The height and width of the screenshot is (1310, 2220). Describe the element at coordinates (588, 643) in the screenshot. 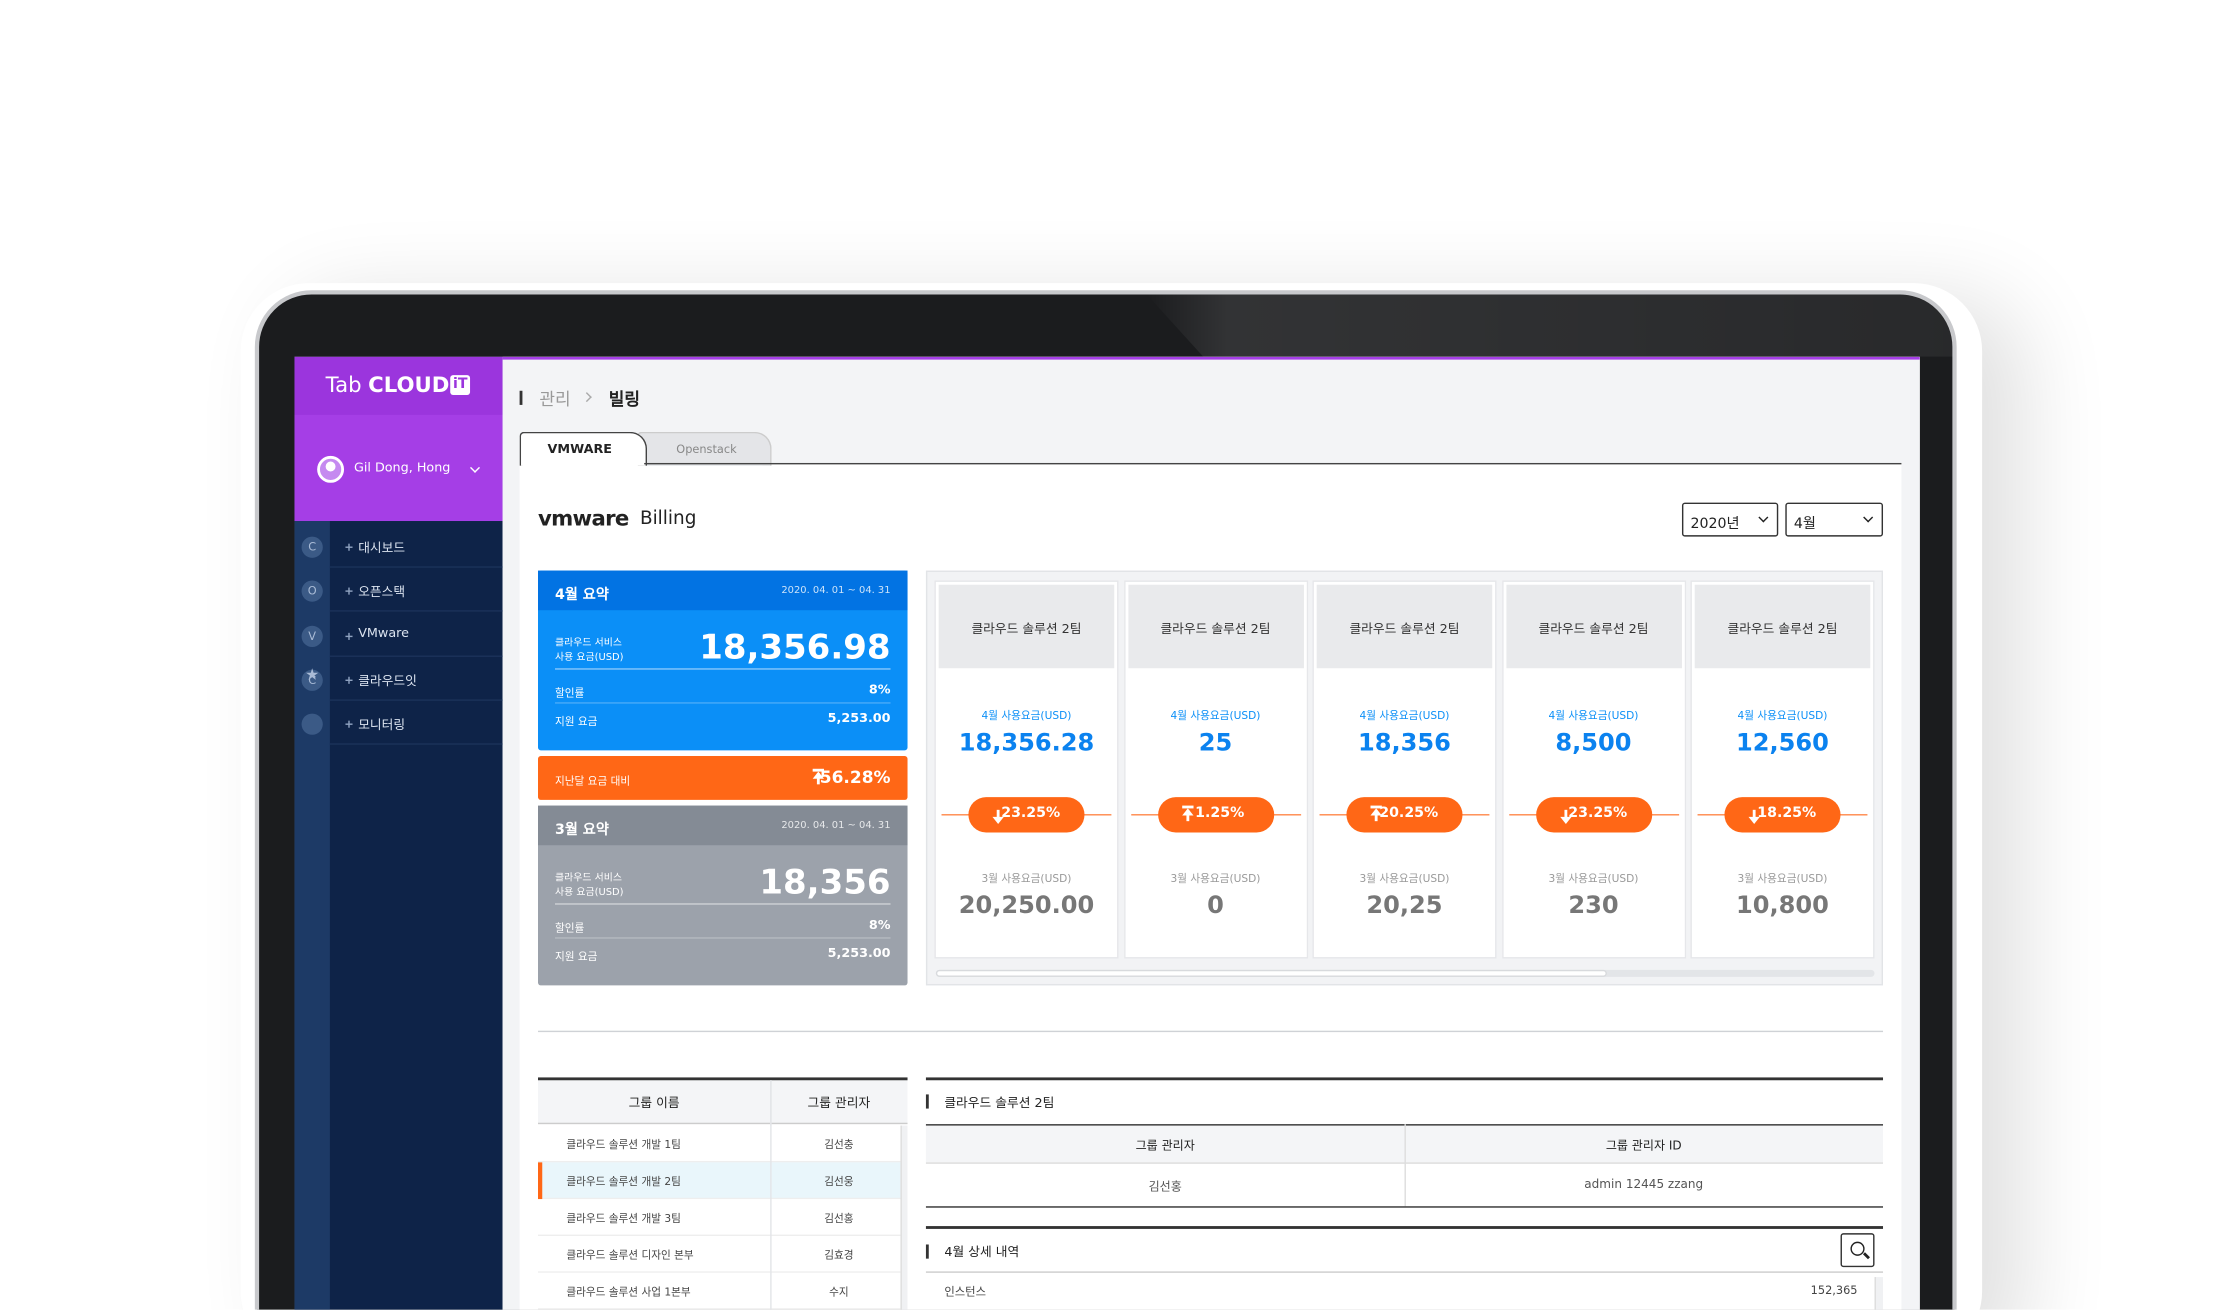

I see `summary-label: 클라우드 서비스` at that location.